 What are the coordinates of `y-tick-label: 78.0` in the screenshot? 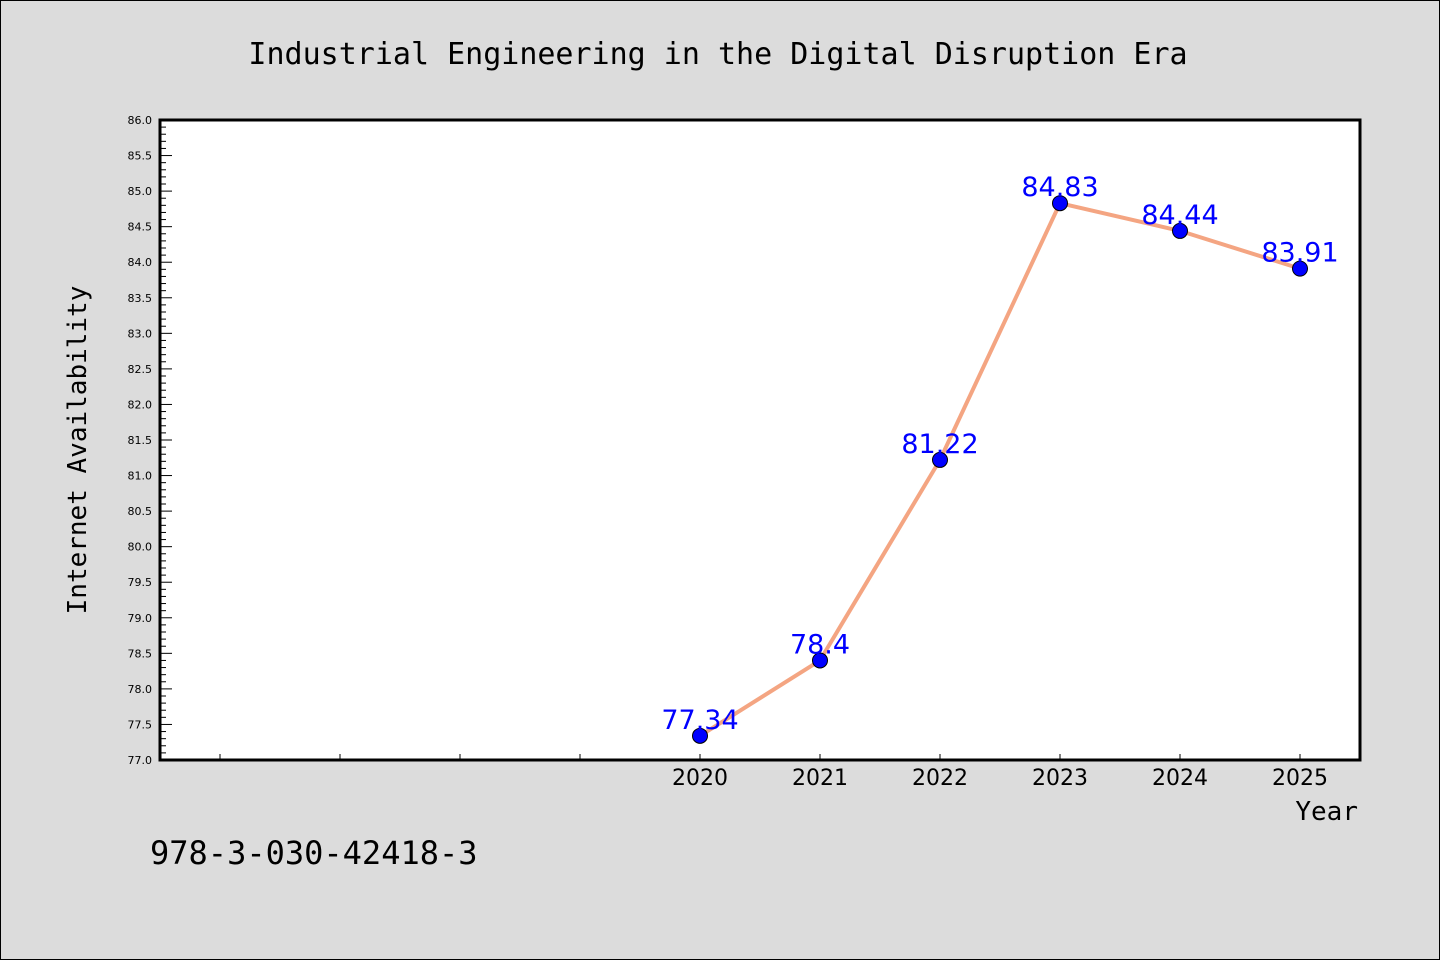 It's located at (140, 689).